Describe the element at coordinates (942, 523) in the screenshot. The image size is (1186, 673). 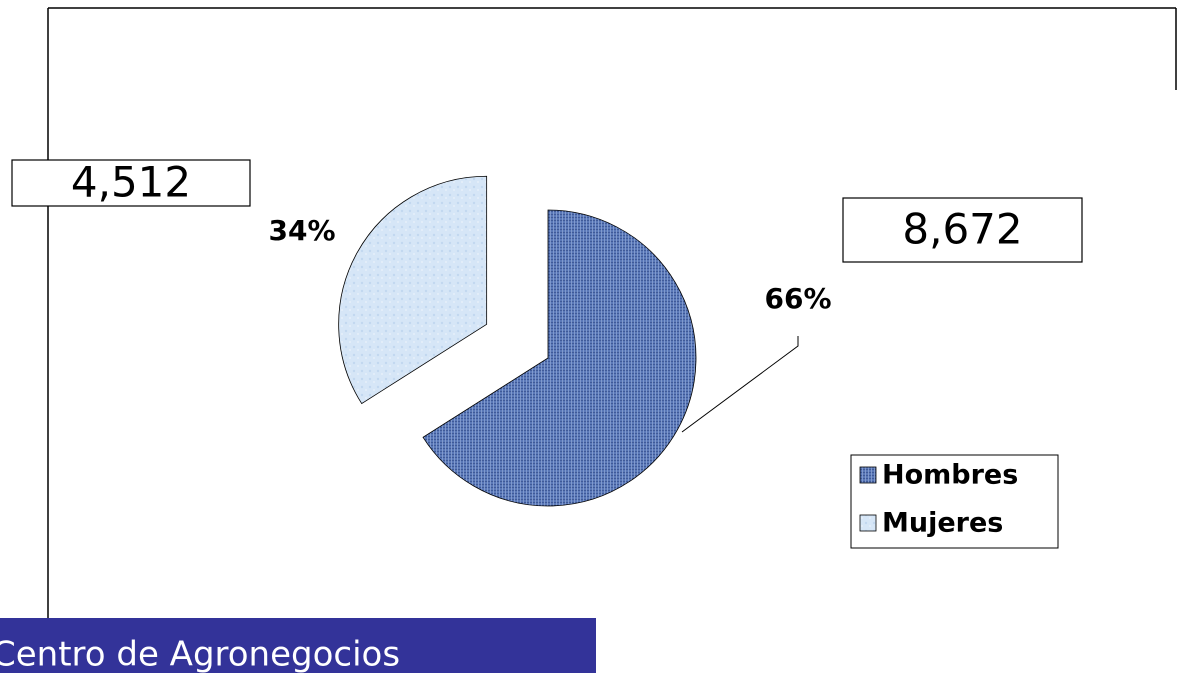
I see `legend-label: Mujeres` at that location.